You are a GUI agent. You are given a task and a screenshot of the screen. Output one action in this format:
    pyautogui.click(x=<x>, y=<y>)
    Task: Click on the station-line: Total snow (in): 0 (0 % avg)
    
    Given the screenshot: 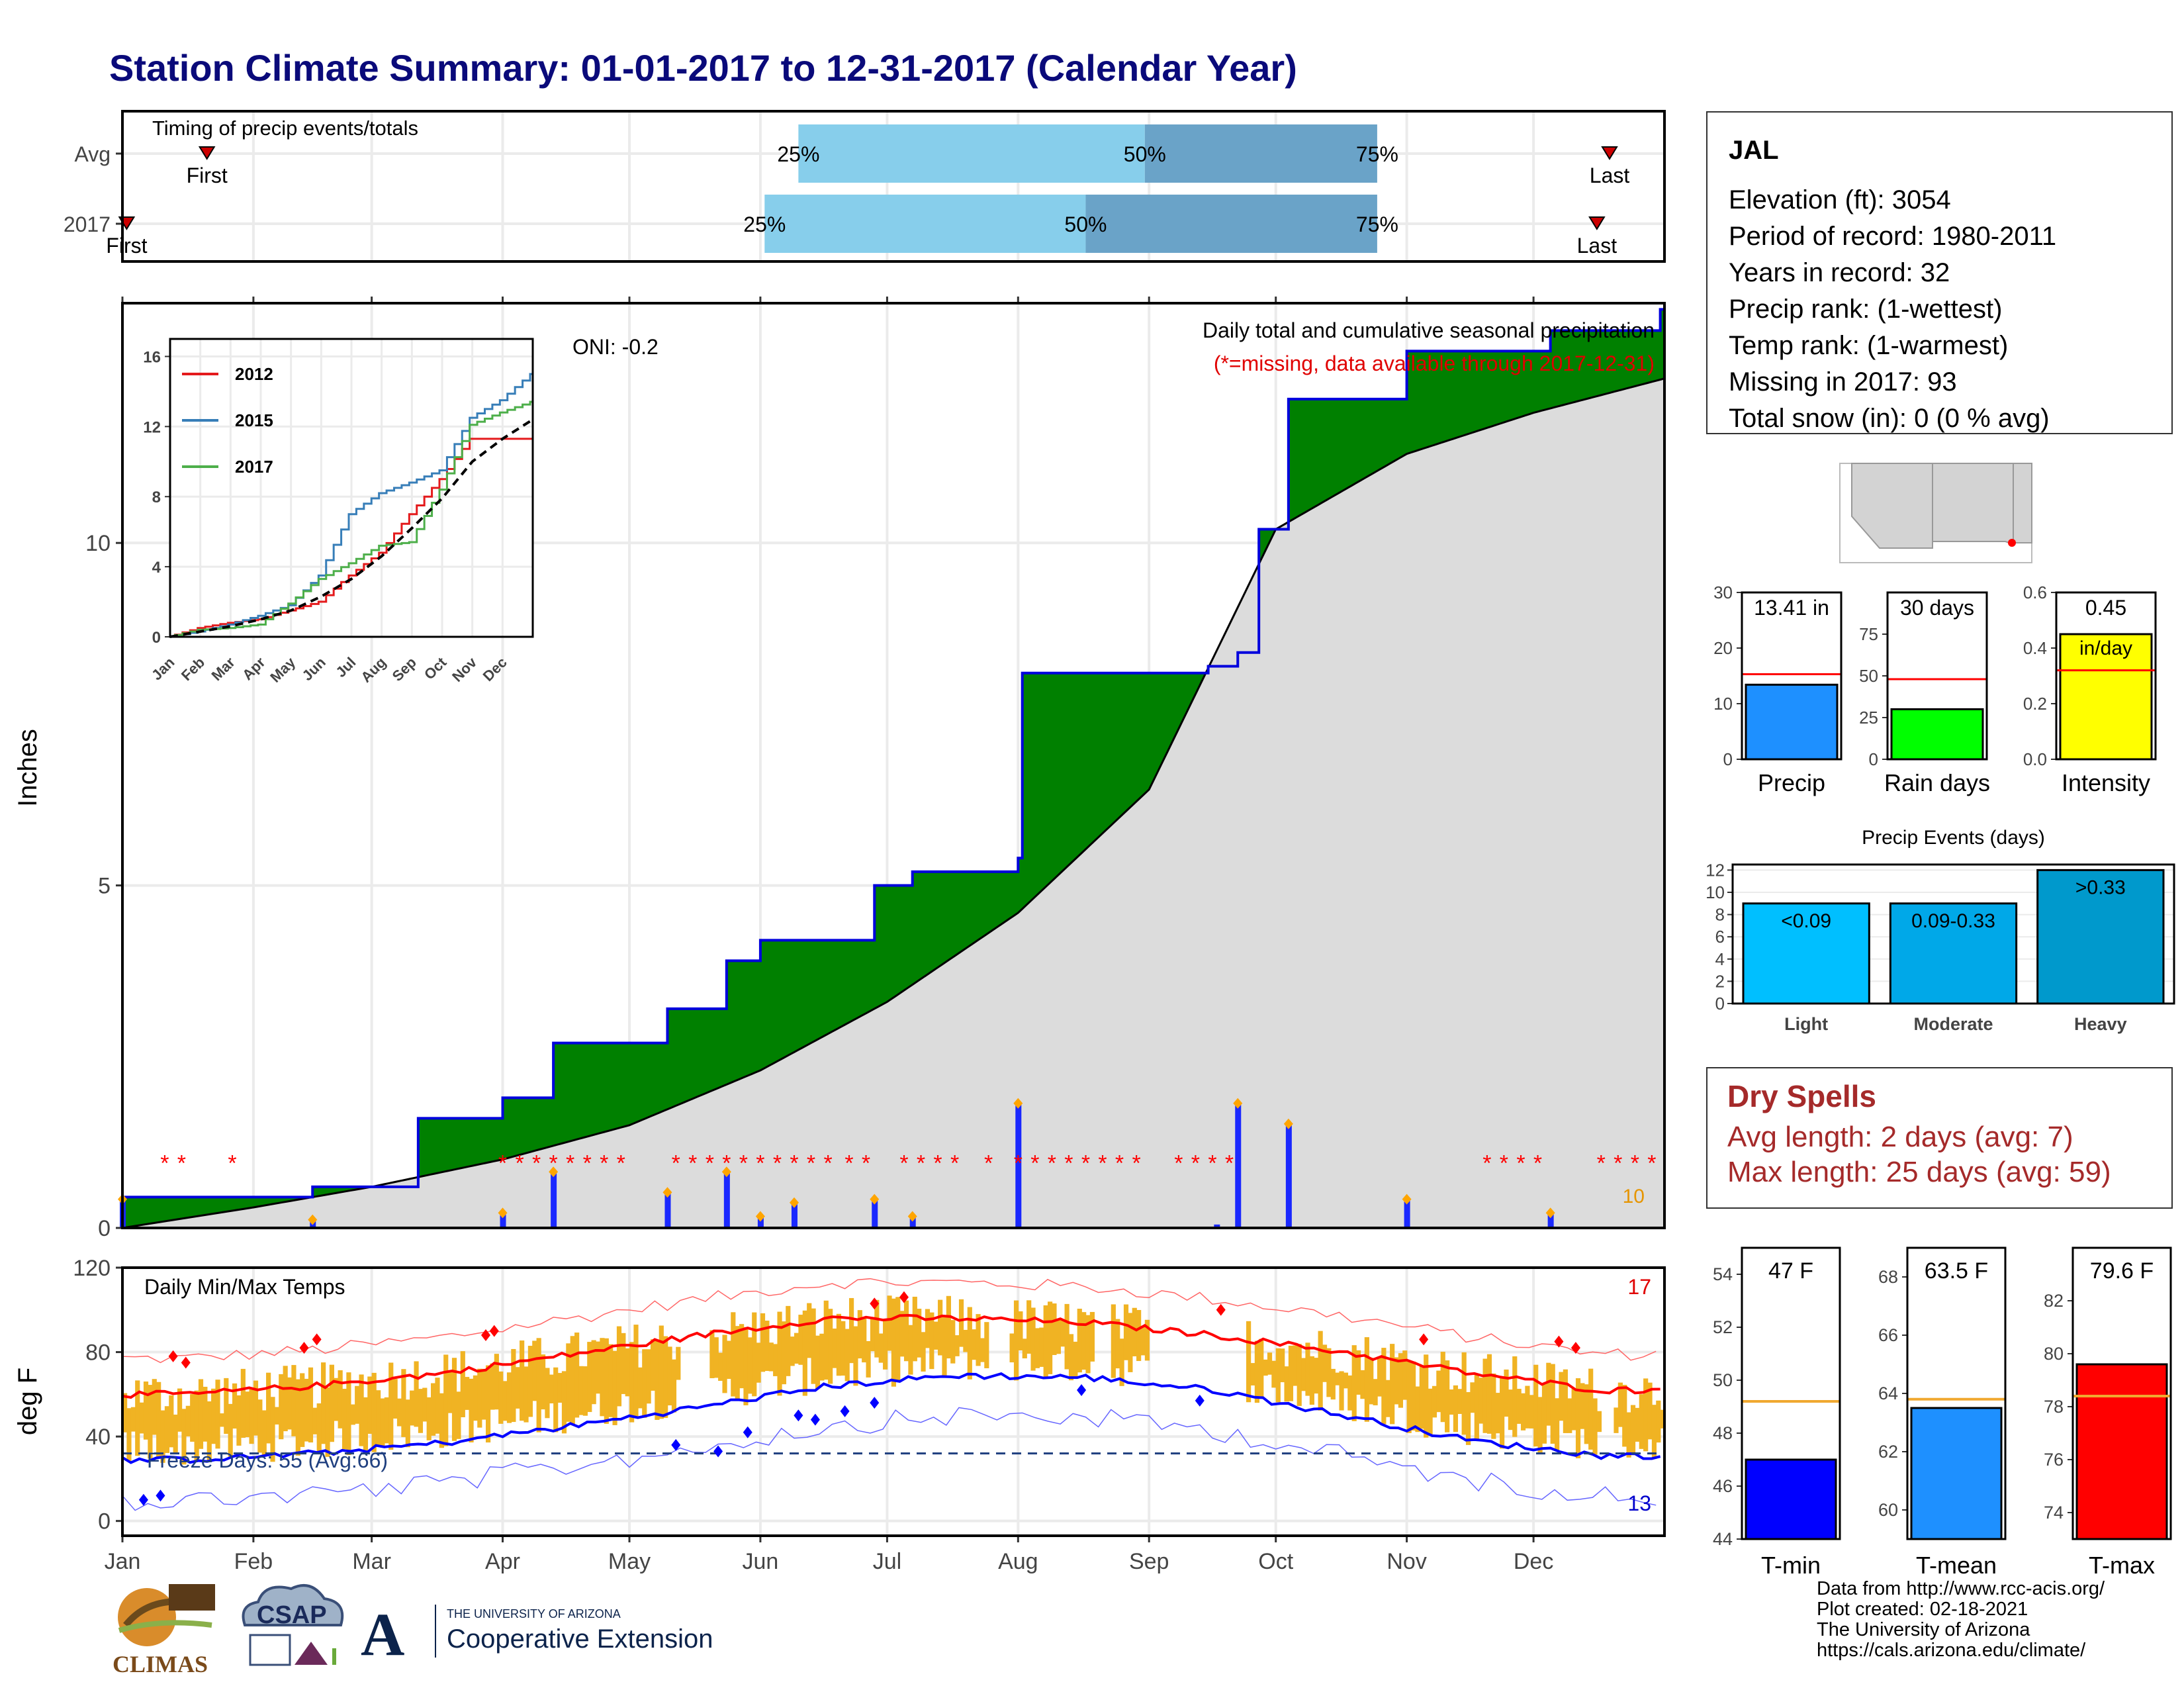 What is the action you would take?
    pyautogui.click(x=1889, y=418)
    